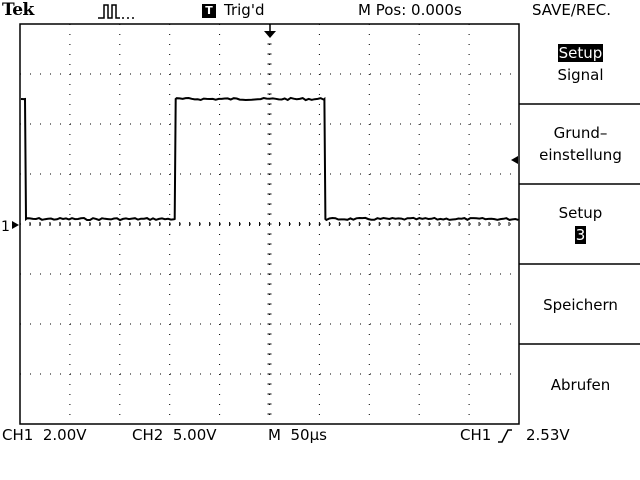 The height and width of the screenshot is (480, 640). What do you see at coordinates (580, 144) in the screenshot?
I see `menu-grundeinstellung: Grund– einstellung` at bounding box center [580, 144].